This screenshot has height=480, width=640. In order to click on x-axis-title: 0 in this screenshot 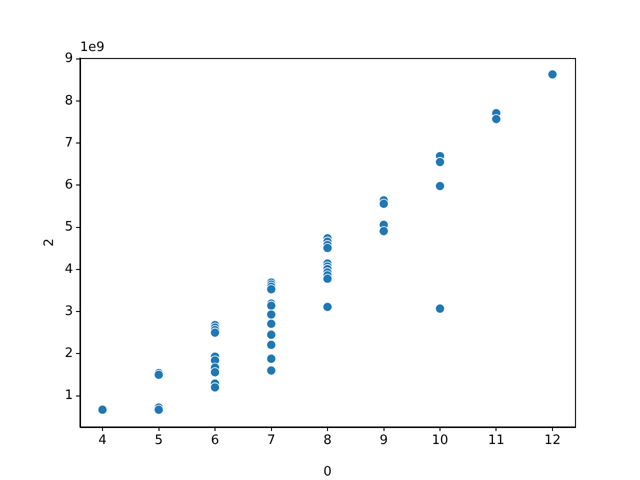, I will do `click(327, 472)`.